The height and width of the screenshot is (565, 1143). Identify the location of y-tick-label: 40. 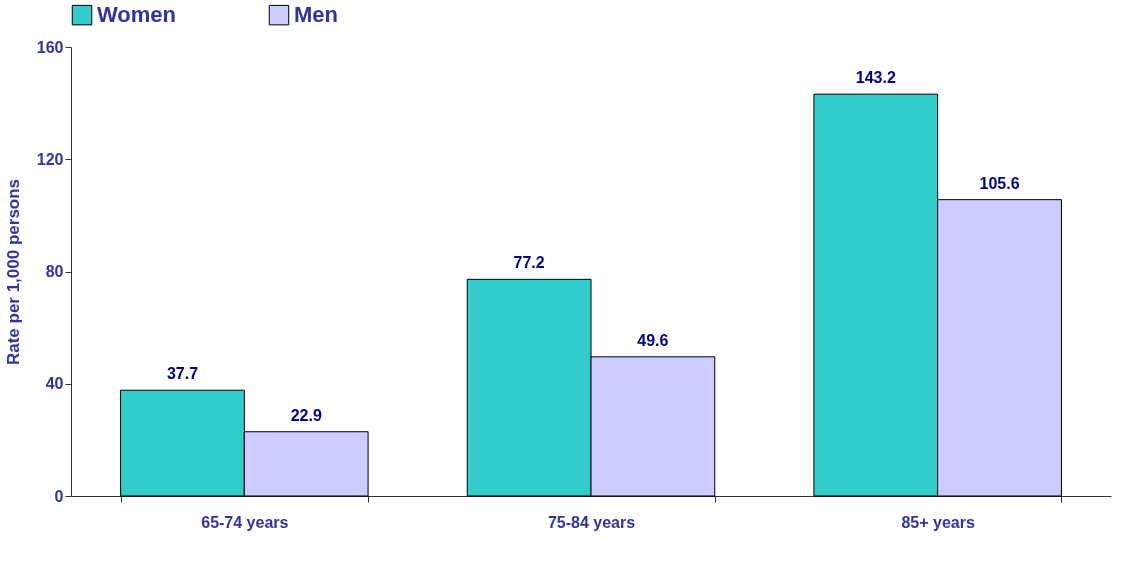
(54, 384).